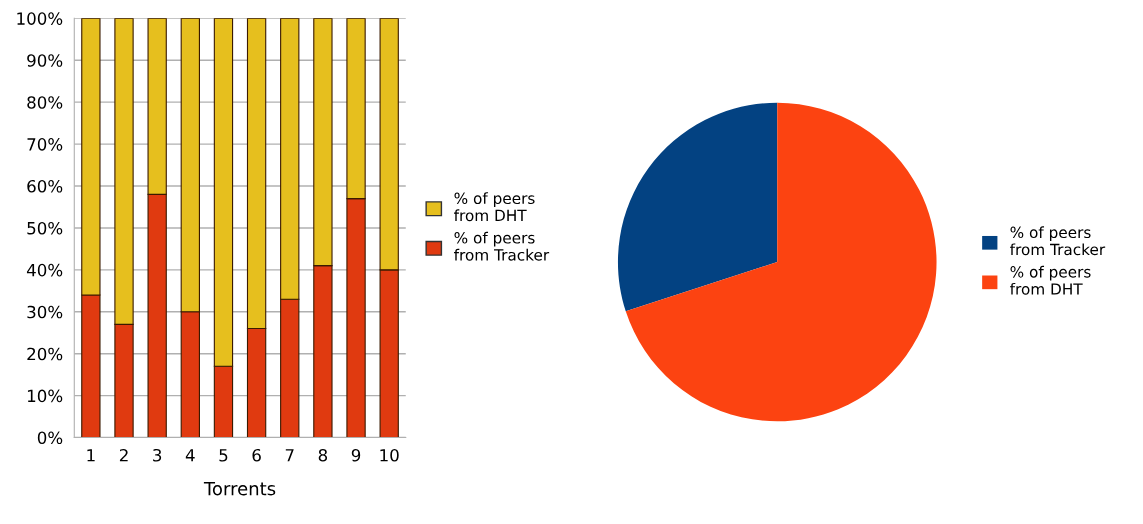 This screenshot has width=1143, height=524. What do you see at coordinates (45, 312) in the screenshot?
I see `y-tick-label: 30%` at bounding box center [45, 312].